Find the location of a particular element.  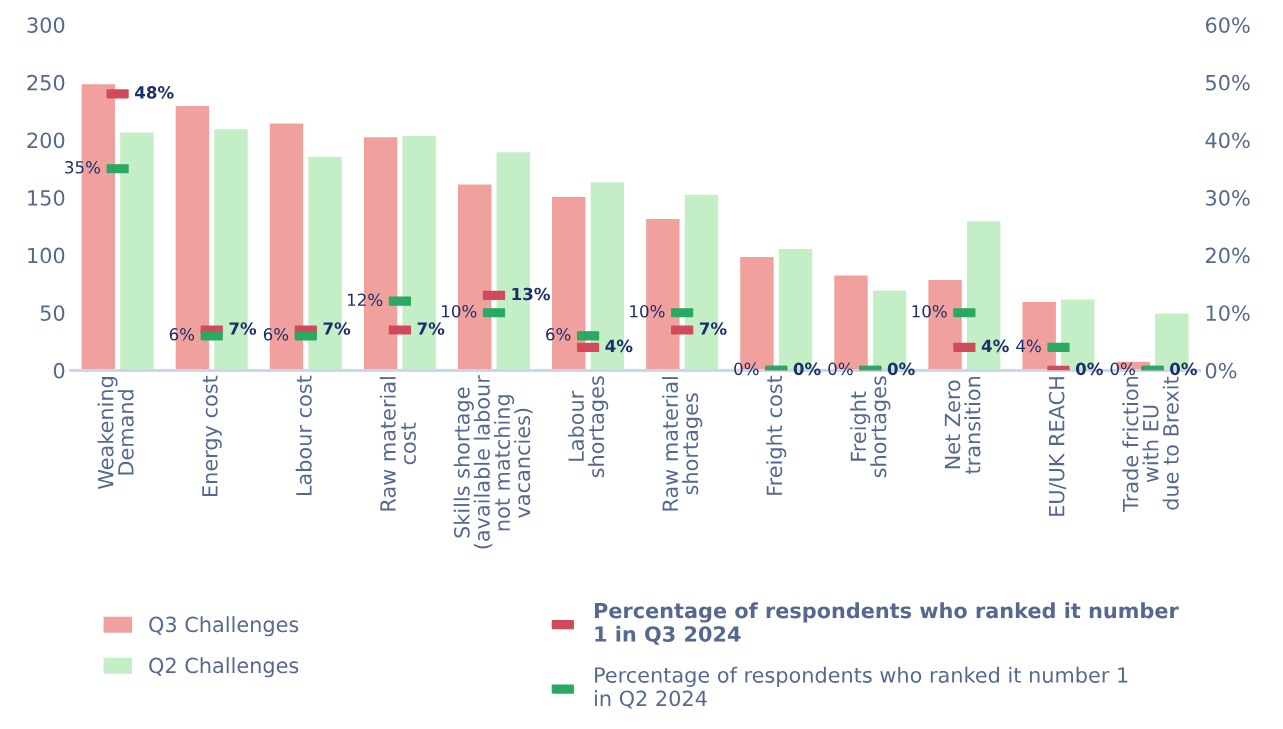

data-label: 12% is located at coordinates (365, 300).